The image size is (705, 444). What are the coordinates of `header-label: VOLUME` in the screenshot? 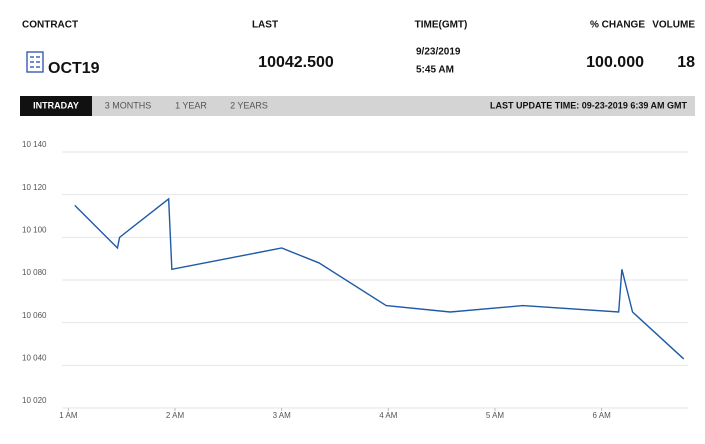 It's located at (673, 25).